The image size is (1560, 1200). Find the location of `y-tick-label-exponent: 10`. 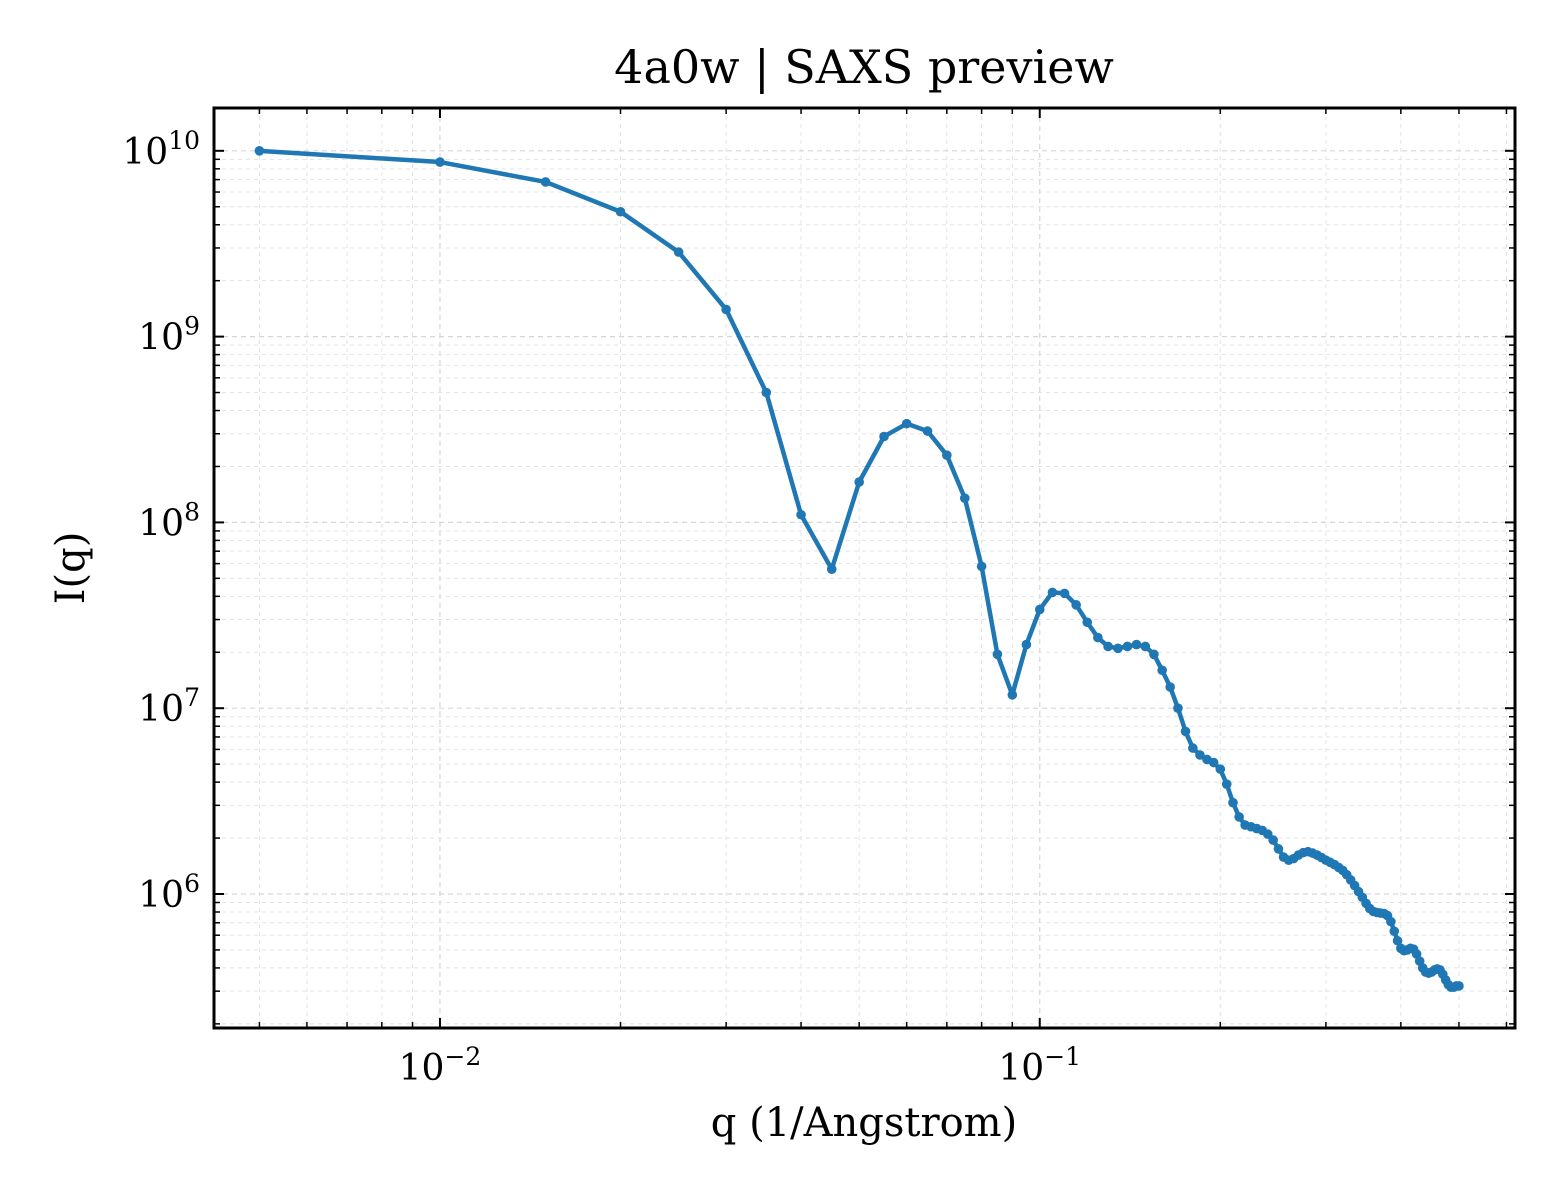

y-tick-label-exponent: 10 is located at coordinates (184, 140).